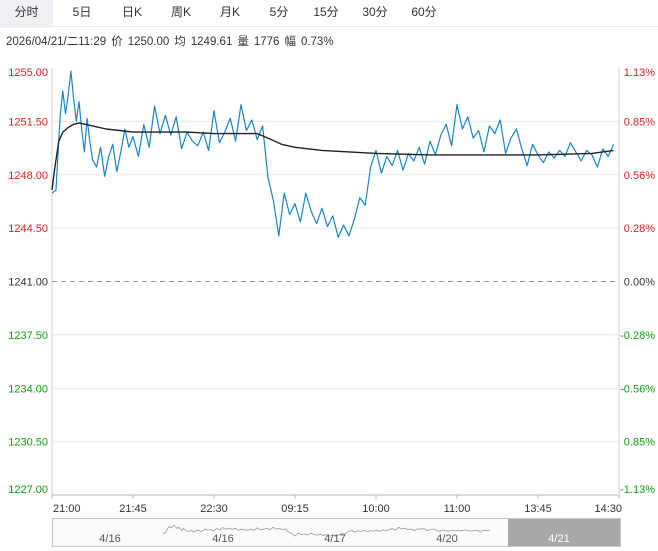  What do you see at coordinates (148, 42) in the screenshot?
I see `price-value: 1250.00` at bounding box center [148, 42].